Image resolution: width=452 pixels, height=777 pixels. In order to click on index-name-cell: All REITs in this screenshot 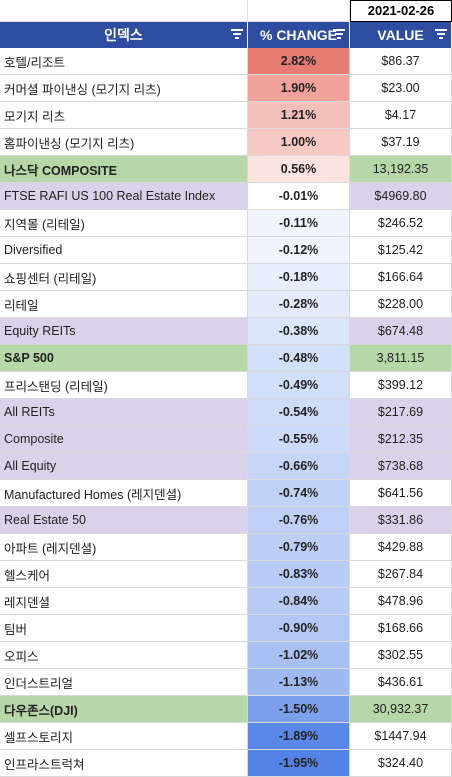, I will do `click(124, 412)`.